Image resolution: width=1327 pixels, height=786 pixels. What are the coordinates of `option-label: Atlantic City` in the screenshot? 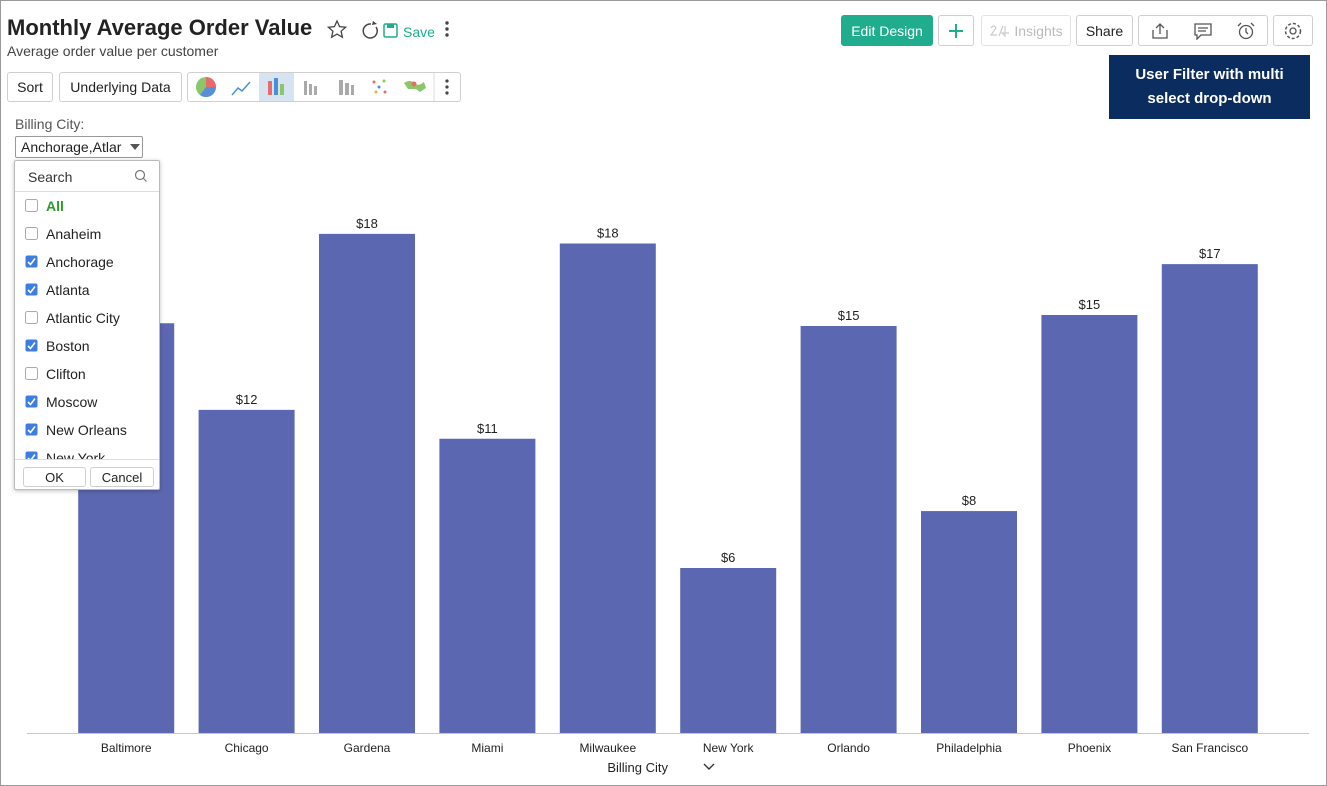 It's located at (83, 318).